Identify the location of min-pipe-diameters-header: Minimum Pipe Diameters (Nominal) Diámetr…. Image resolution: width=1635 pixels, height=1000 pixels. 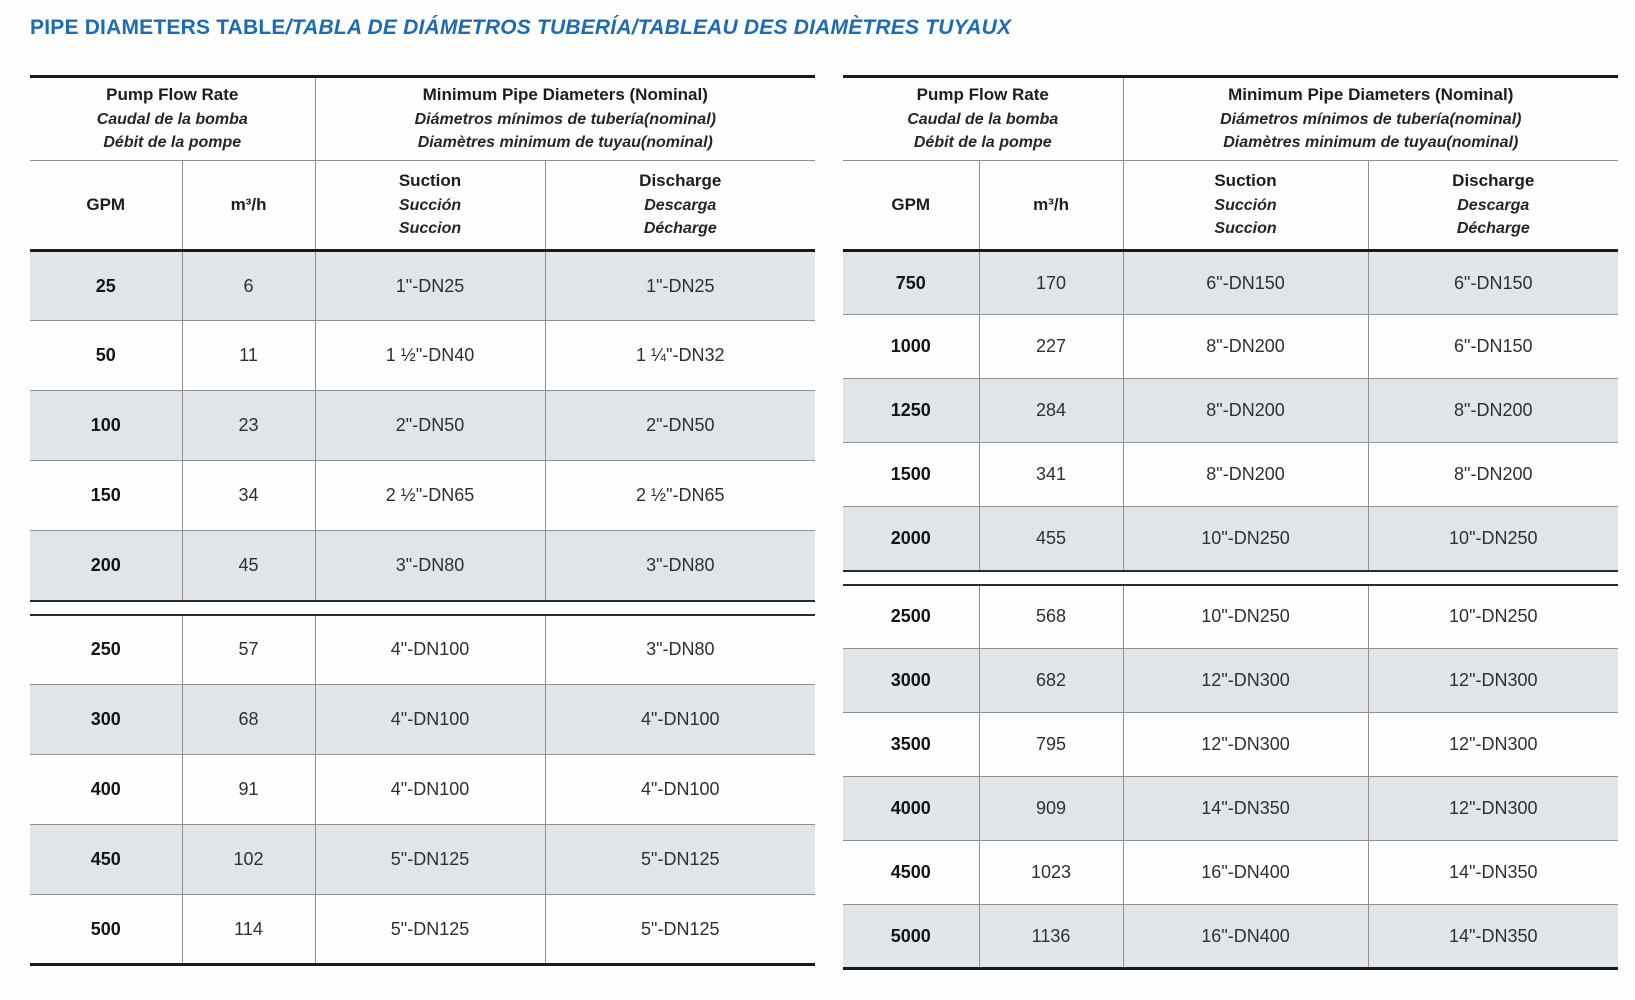
(565, 118).